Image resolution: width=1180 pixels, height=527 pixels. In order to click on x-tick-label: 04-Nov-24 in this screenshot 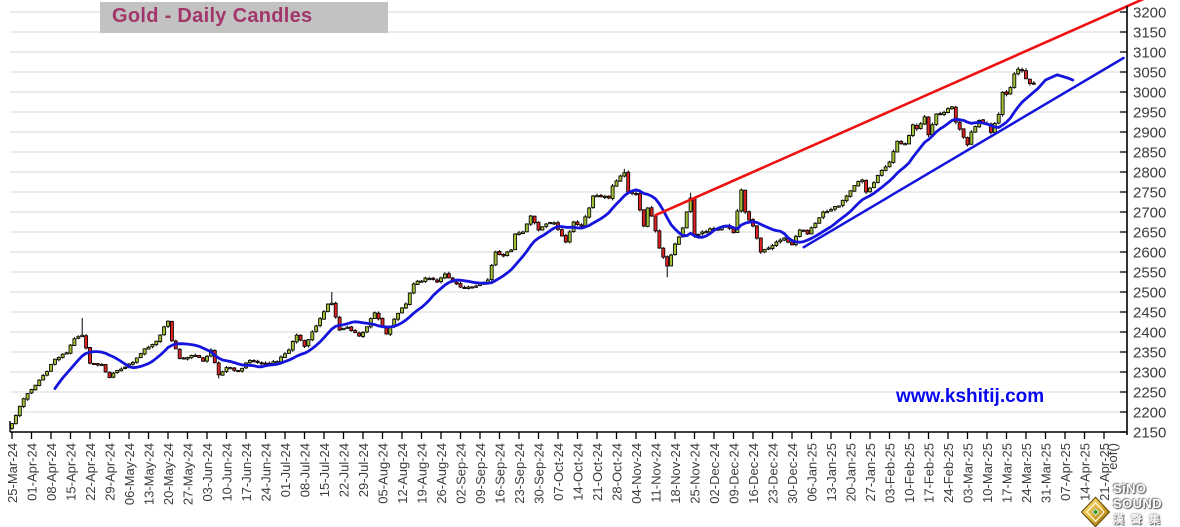, I will do `click(636, 473)`.